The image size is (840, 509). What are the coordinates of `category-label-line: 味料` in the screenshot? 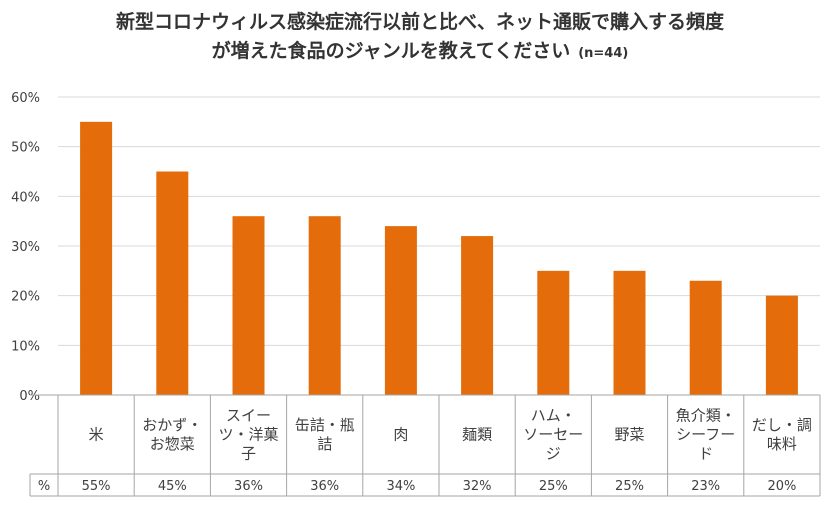 It's located at (782, 444).